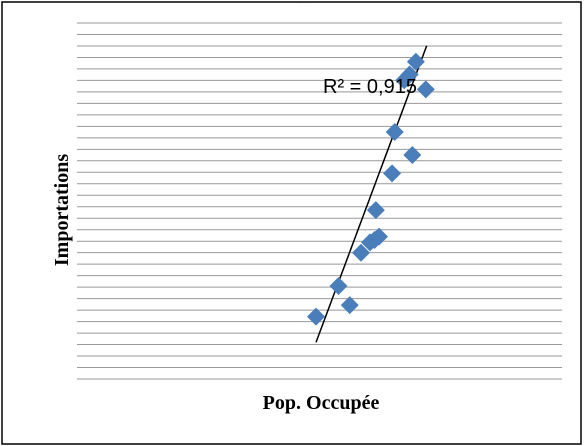  I want to click on y-axis-title: Importations, so click(62, 210).